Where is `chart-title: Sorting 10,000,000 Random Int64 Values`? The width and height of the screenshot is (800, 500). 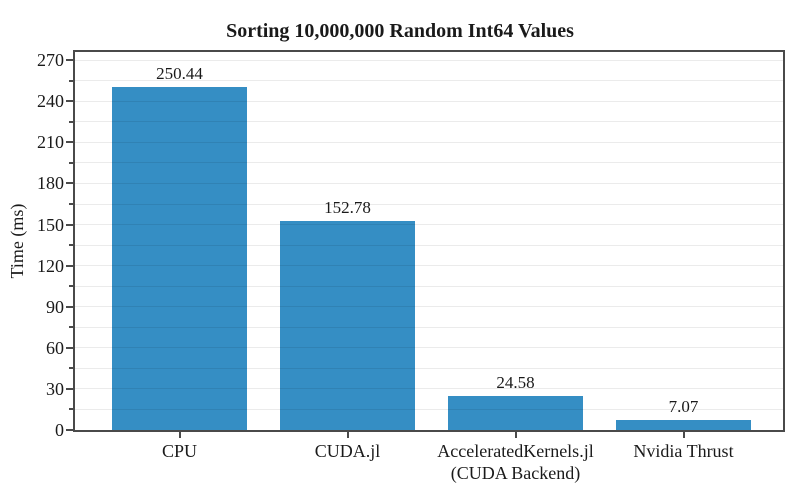 chart-title: Sorting 10,000,000 Random Int64 Values is located at coordinates (400, 31).